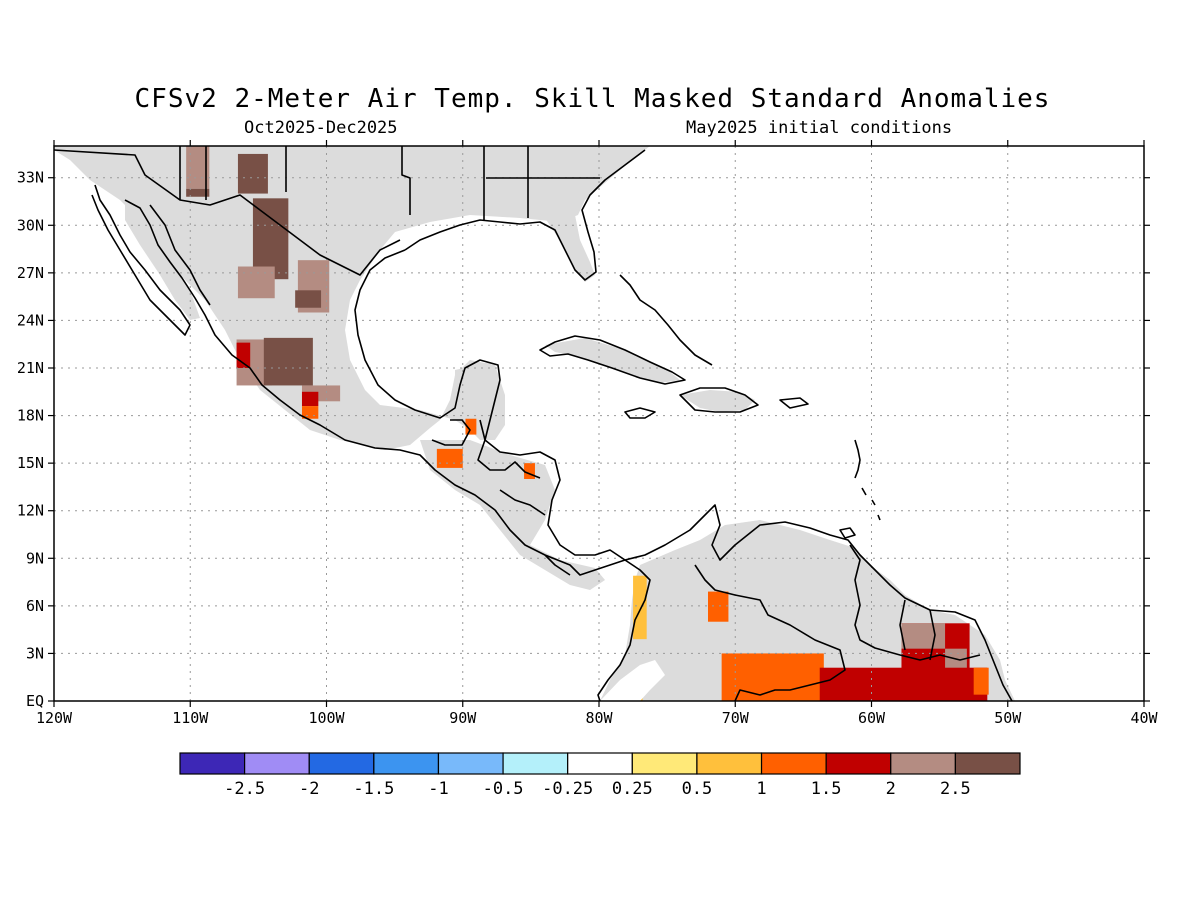 Image resolution: width=1200 pixels, height=900 pixels. I want to click on lat-tick-label: 3N, so click(35, 653).